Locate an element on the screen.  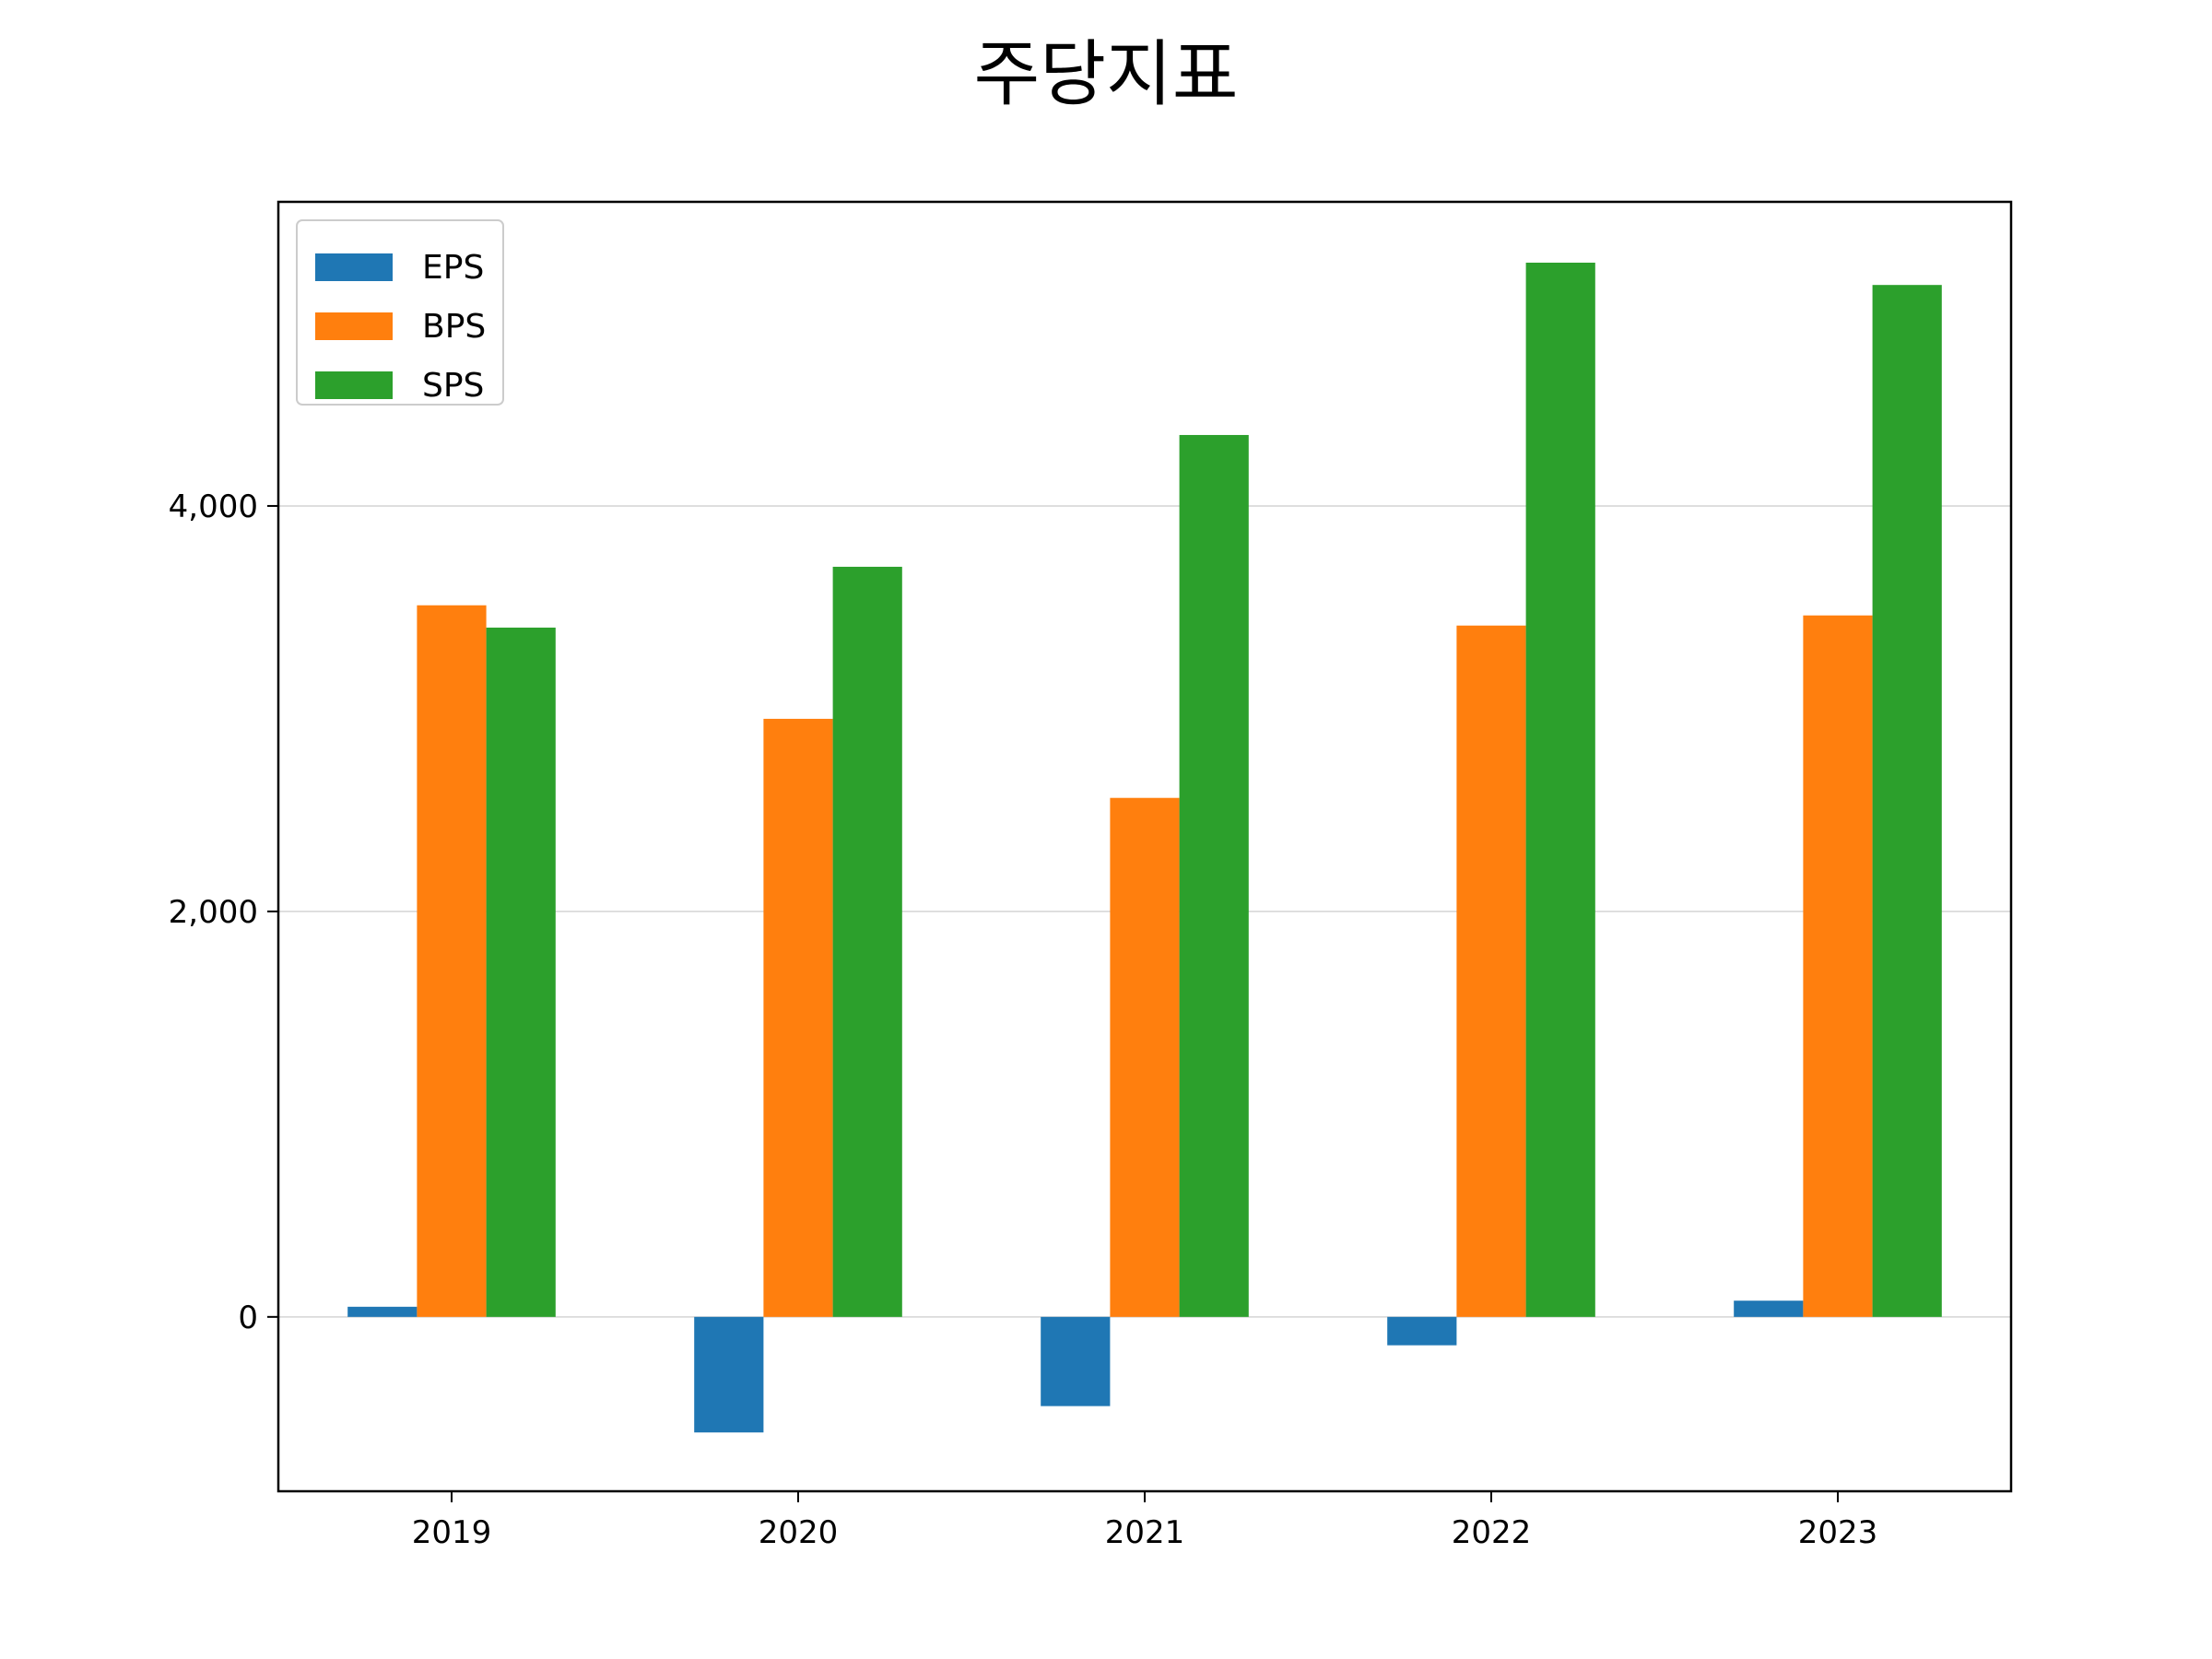
bar-bps-2019 is located at coordinates (452, 961).